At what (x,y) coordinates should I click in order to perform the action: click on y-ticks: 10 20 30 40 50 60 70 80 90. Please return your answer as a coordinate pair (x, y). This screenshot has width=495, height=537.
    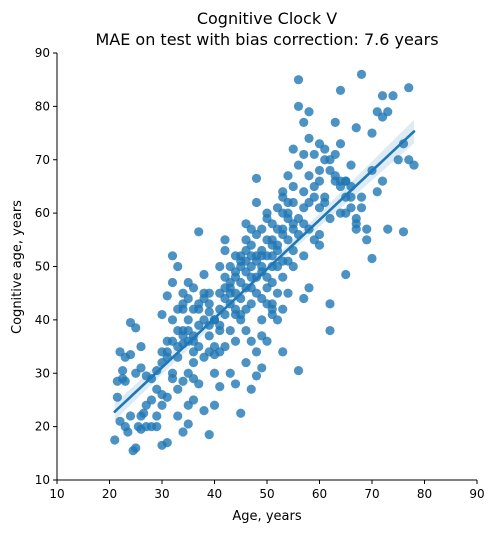
    Looking at the image, I should click on (46, 266).